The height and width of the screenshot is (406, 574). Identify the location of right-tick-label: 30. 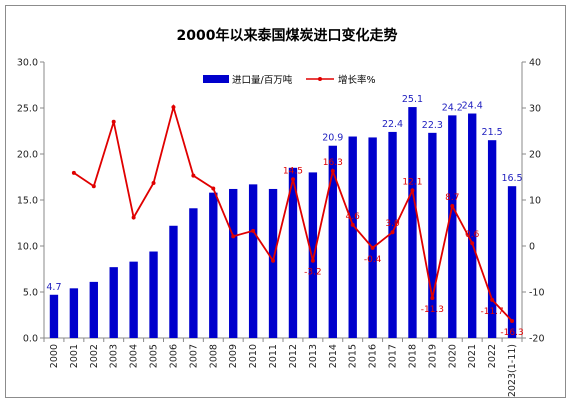
(535, 109).